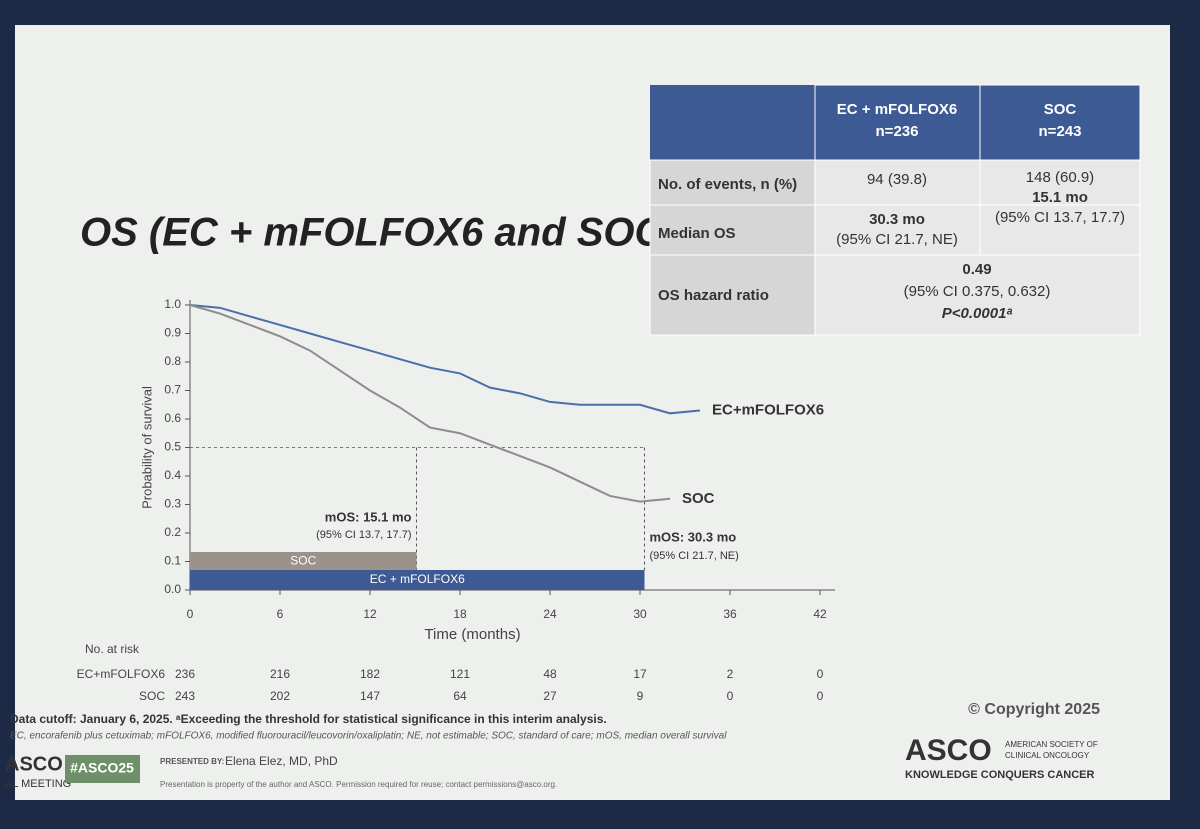 The width and height of the screenshot is (1200, 829). What do you see at coordinates (1060, 217) in the screenshot?
I see `table-value: (95% CI 13.7, 17.7)` at bounding box center [1060, 217].